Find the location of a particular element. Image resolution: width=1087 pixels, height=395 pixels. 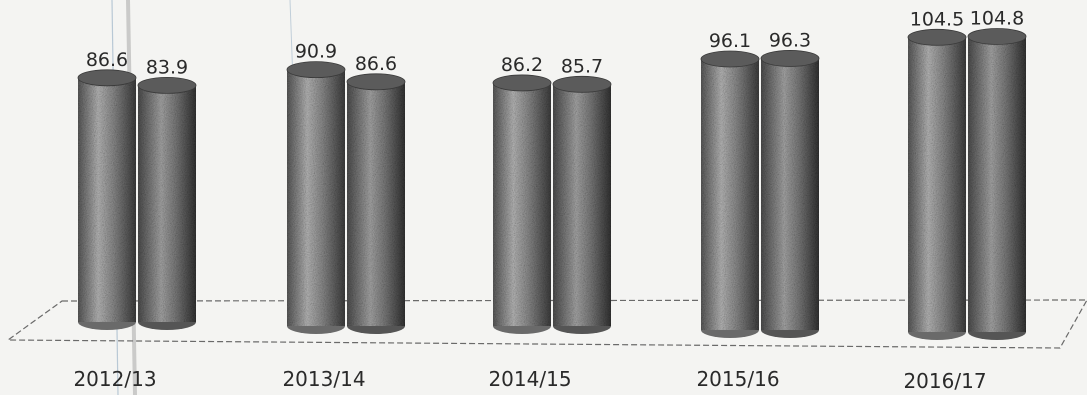

bar-2015-16-series1 is located at coordinates (730, 194).